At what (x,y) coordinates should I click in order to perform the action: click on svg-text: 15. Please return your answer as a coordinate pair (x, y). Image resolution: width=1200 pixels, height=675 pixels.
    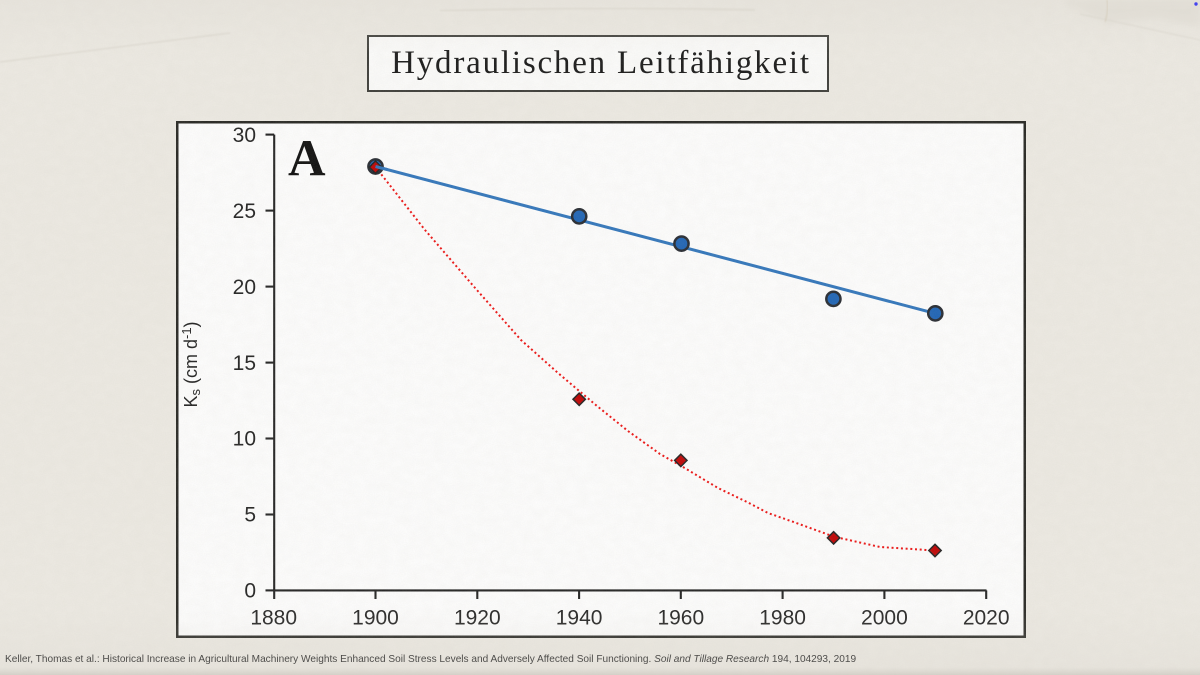
    Looking at the image, I should click on (244, 363).